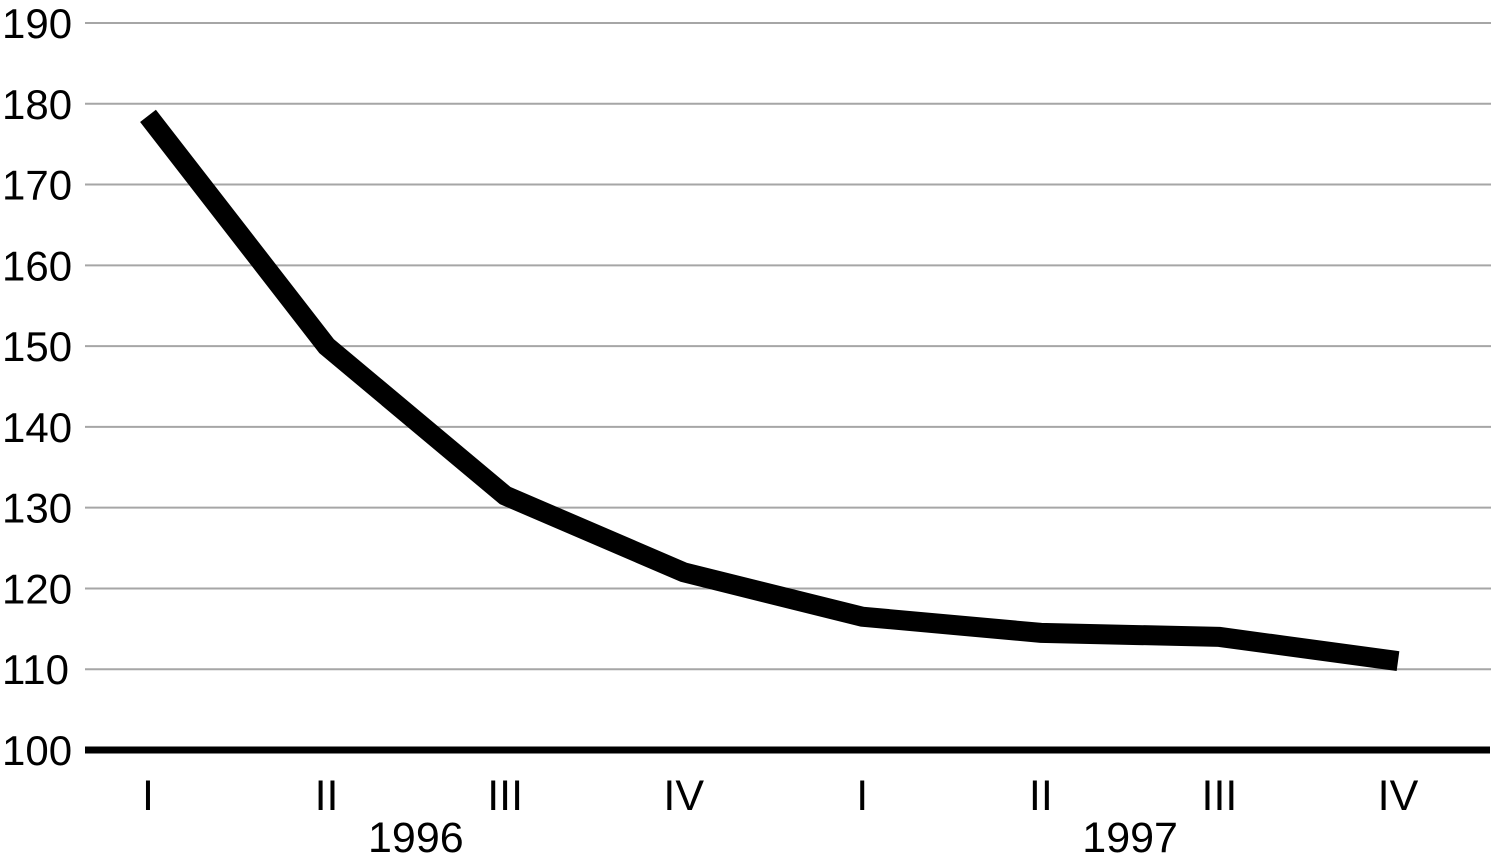  I want to click on y-tick-label: 110, so click(35, 669).